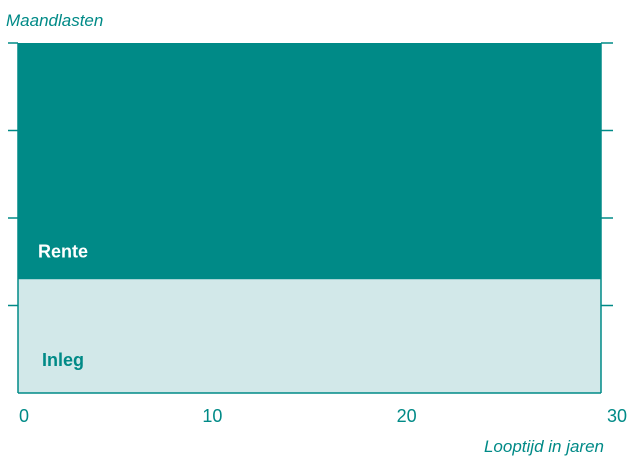 This screenshot has width=627, height=457. What do you see at coordinates (544, 446) in the screenshot?
I see `x-axis-label: Looptijd in jaren` at bounding box center [544, 446].